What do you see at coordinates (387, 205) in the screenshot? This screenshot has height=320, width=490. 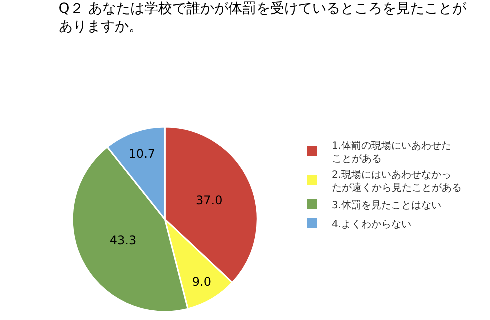 I see `legend-label: 3.体罰を見たことはない` at bounding box center [387, 205].